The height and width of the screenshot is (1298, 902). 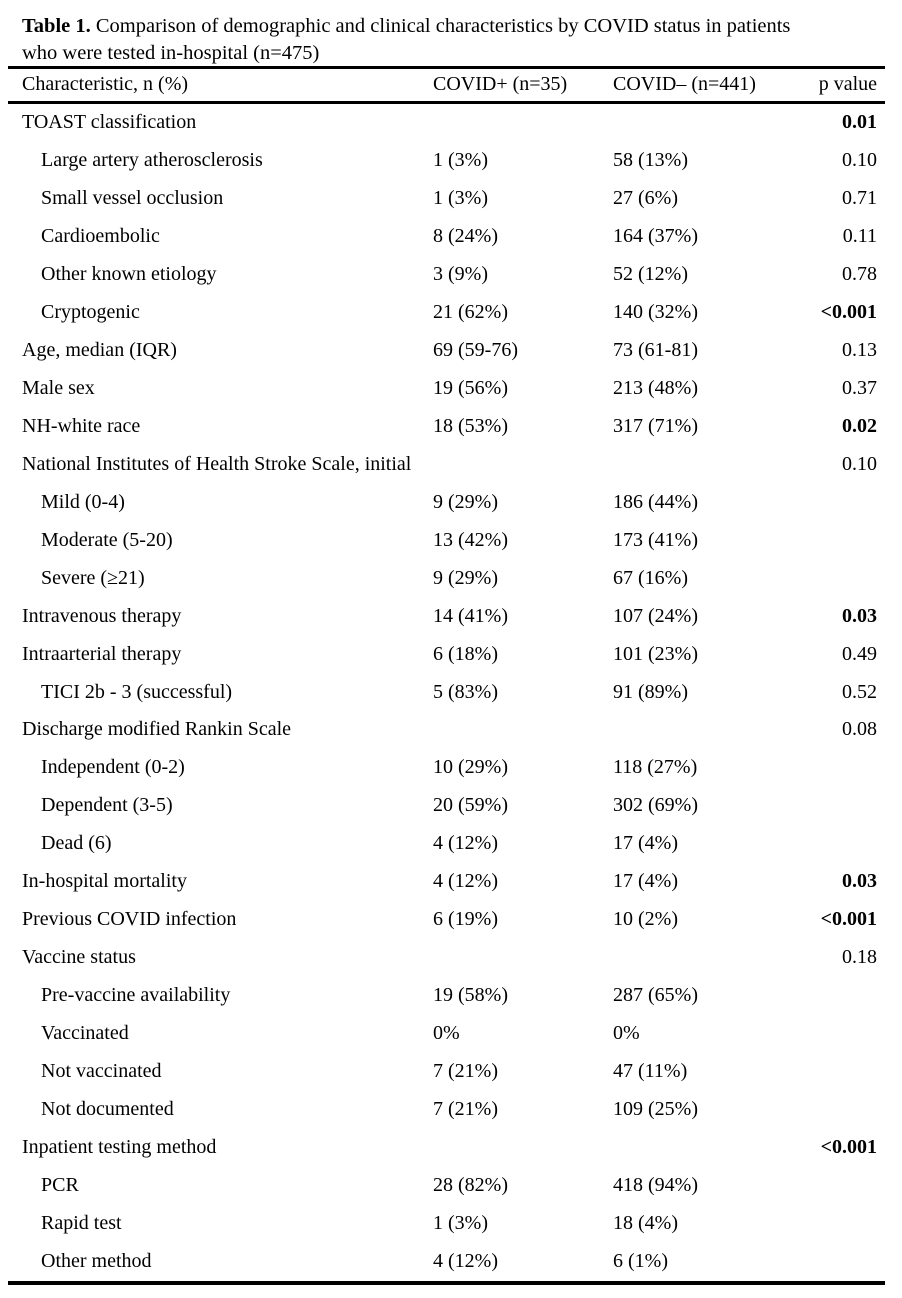 What do you see at coordinates (465, 653) in the screenshot?
I see `covid-positive-value: 6 (18%)` at bounding box center [465, 653].